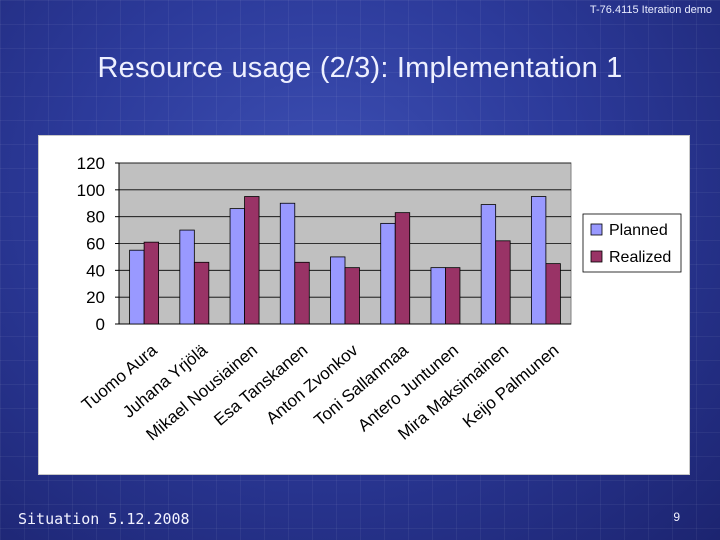 Image resolution: width=720 pixels, height=540 pixels. Describe the element at coordinates (95, 270) in the screenshot. I see `y-tick-label: 40` at that location.